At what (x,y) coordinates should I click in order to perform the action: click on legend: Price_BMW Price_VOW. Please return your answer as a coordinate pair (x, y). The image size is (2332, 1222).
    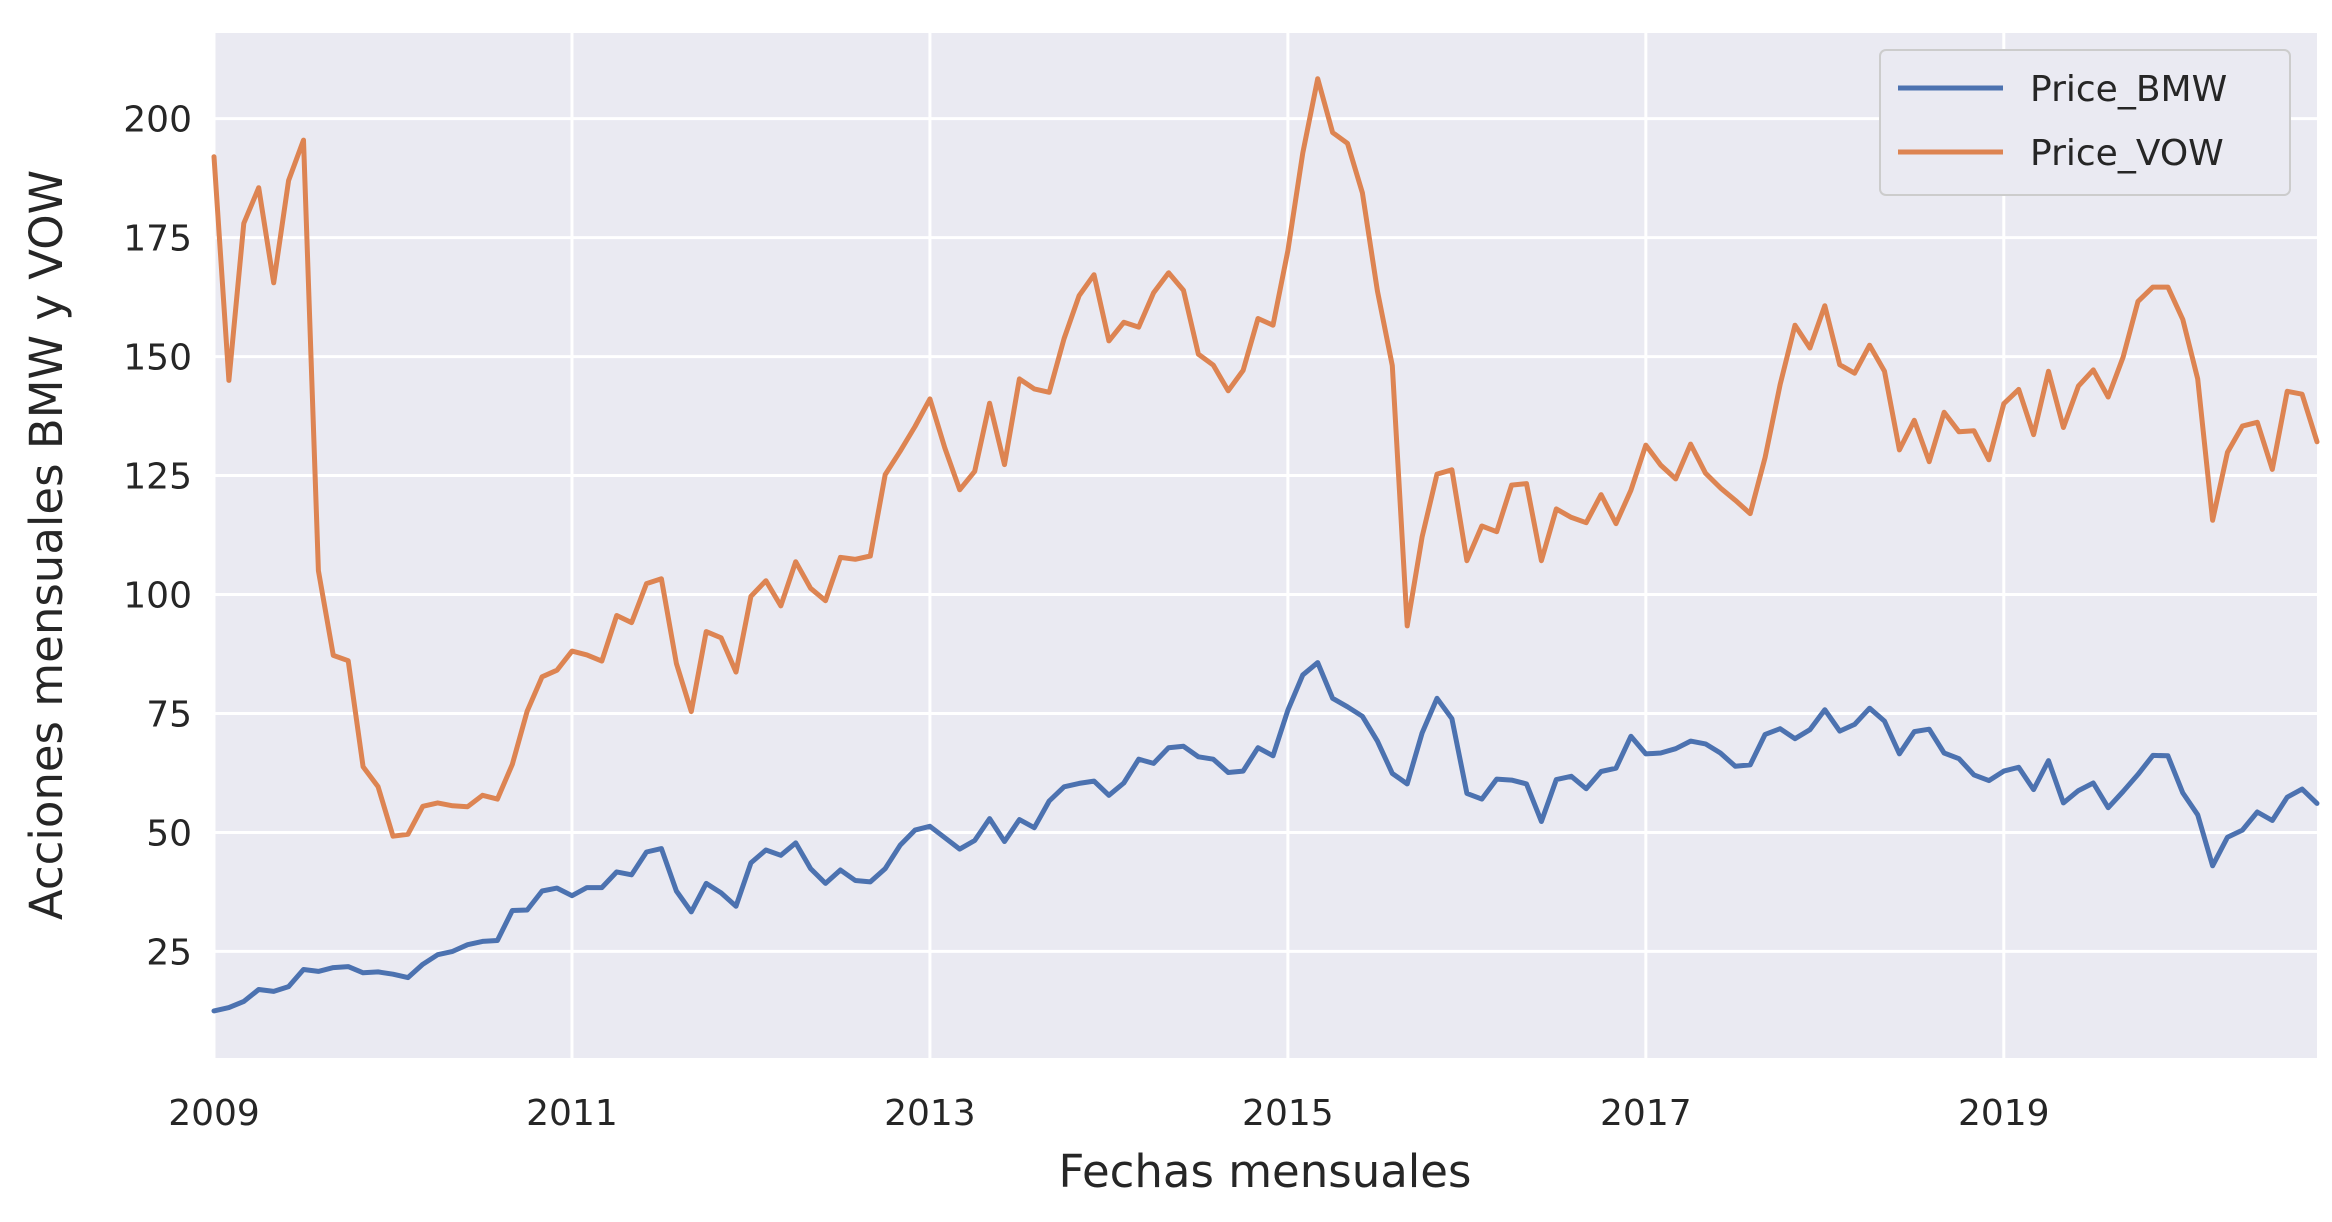
    Looking at the image, I should click on (2085, 122).